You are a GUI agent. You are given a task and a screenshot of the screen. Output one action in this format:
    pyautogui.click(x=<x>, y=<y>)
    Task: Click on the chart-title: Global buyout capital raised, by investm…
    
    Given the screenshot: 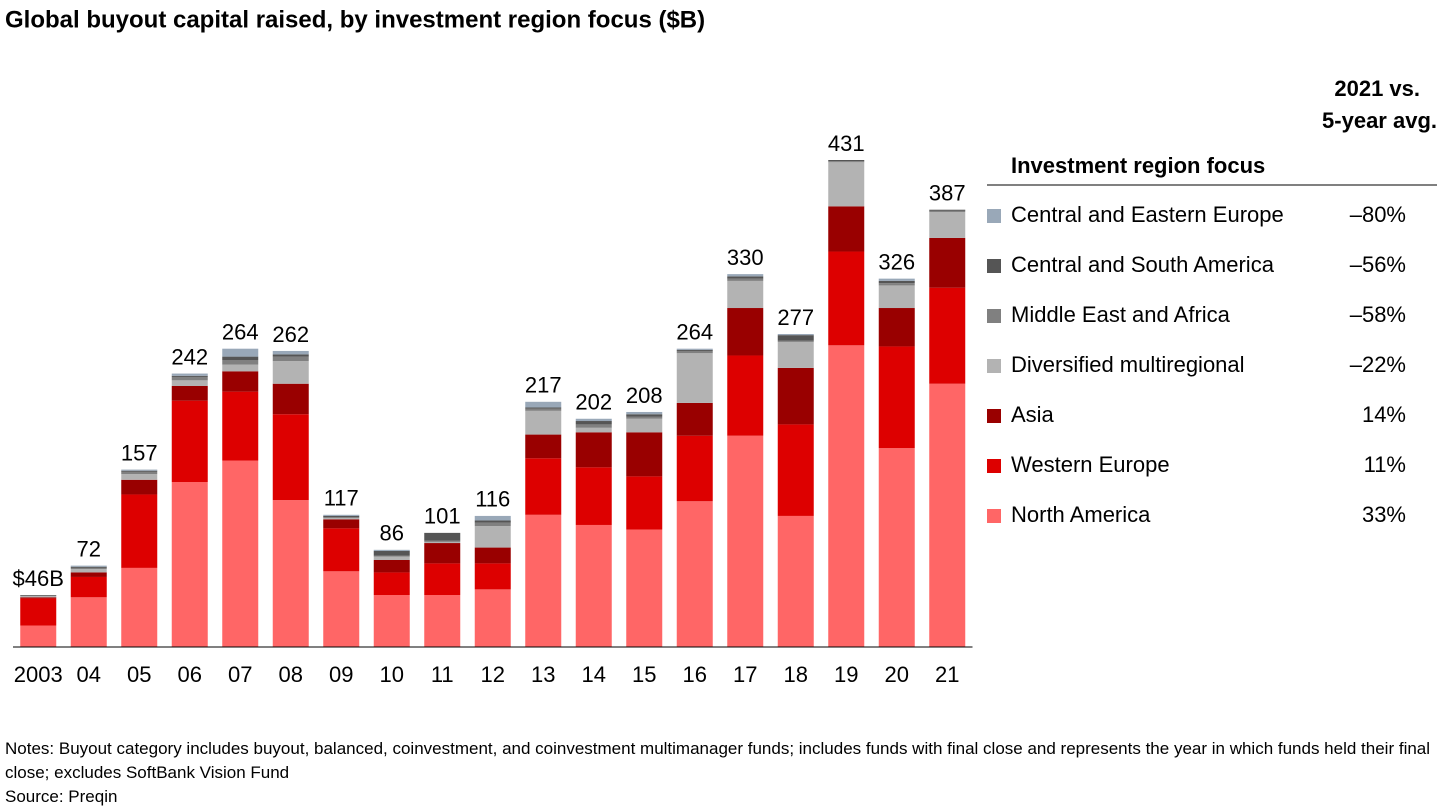 What is the action you would take?
    pyautogui.click(x=355, y=19)
    